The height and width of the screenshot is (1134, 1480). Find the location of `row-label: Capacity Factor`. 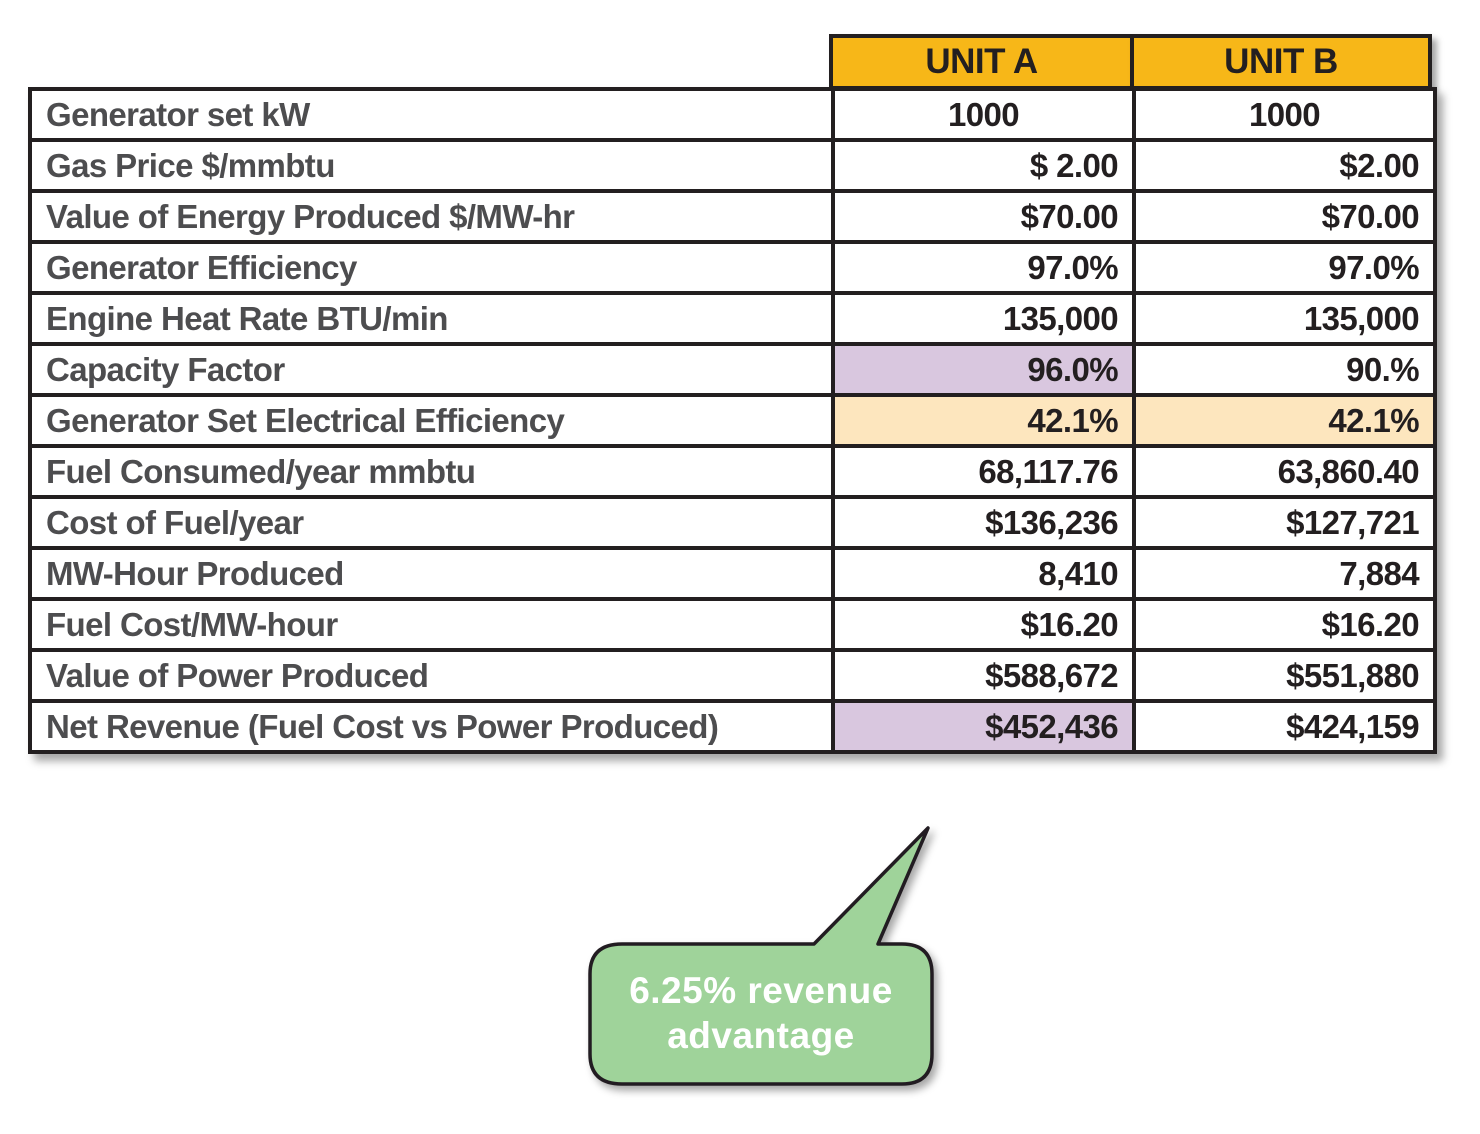

row-label: Capacity Factor is located at coordinates (431, 369).